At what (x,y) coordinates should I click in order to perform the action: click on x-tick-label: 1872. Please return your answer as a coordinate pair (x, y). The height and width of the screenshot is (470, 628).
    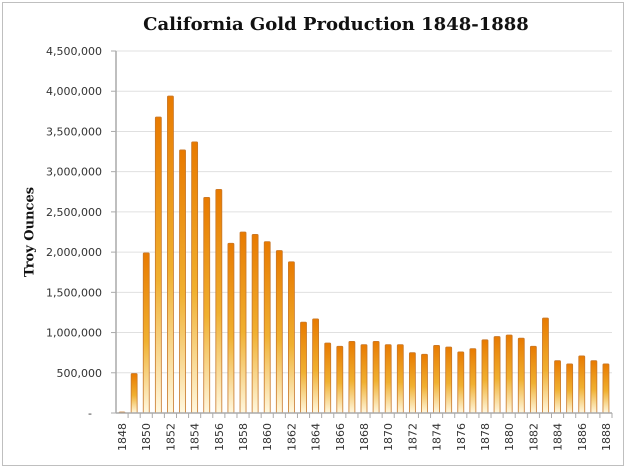
    Looking at the image, I should click on (412, 437).